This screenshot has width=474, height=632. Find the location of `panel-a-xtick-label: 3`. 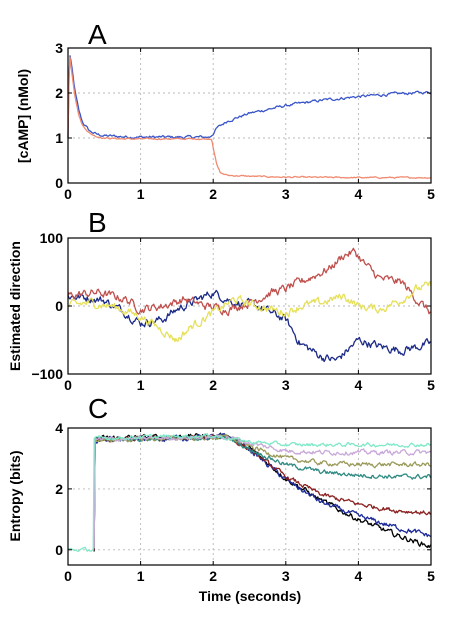

panel-a-xtick-label: 3 is located at coordinates (286, 194).